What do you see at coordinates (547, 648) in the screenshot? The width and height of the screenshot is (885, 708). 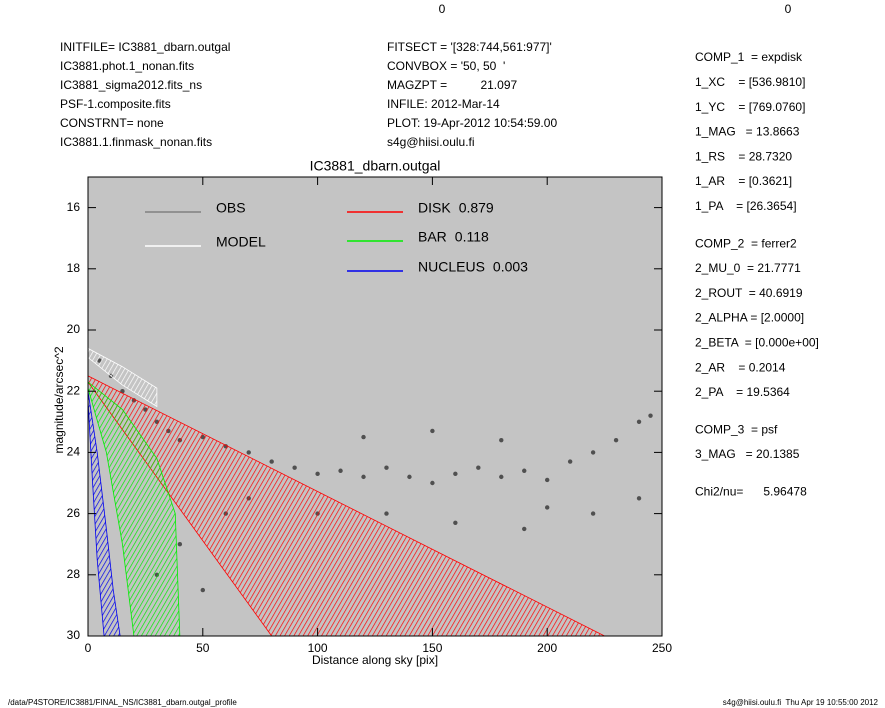 I see `x-tick-label: 200` at bounding box center [547, 648].